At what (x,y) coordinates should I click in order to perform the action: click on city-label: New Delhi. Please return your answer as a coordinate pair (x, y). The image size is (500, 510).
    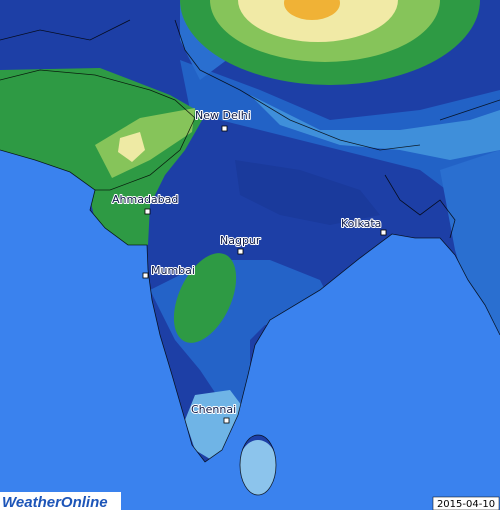
    Looking at the image, I should click on (223, 115).